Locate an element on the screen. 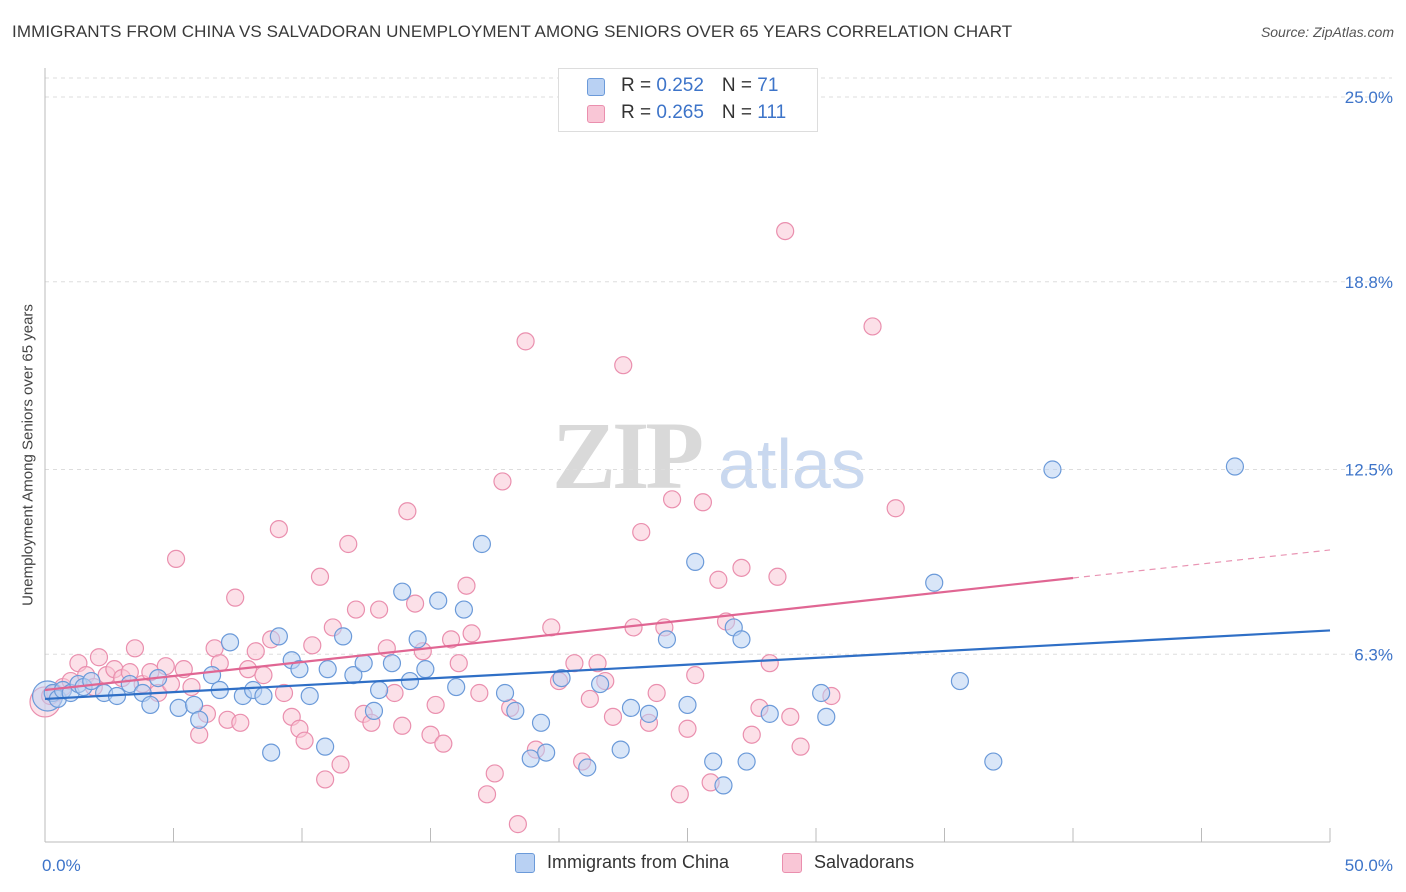 This screenshot has height=892, width=1406. watermark-zip: ZIP is located at coordinates (626, 455).